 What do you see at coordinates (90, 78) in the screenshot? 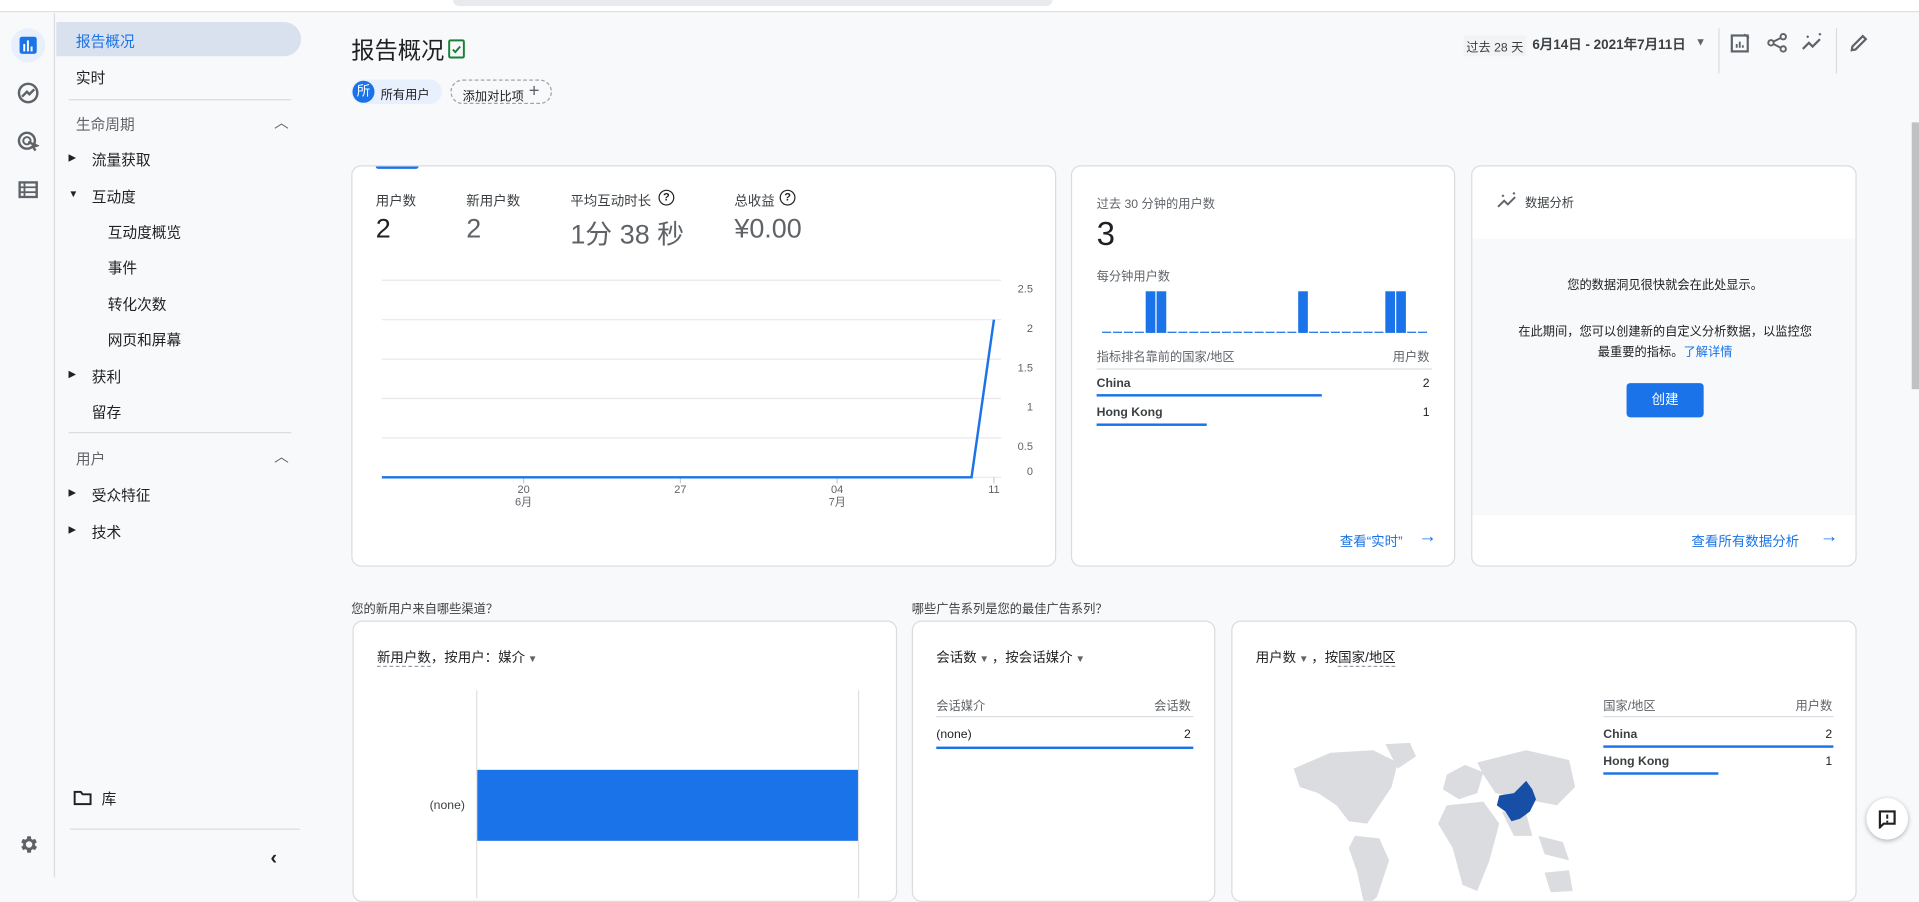
I see `nav-item-realtime: 实时` at bounding box center [90, 78].